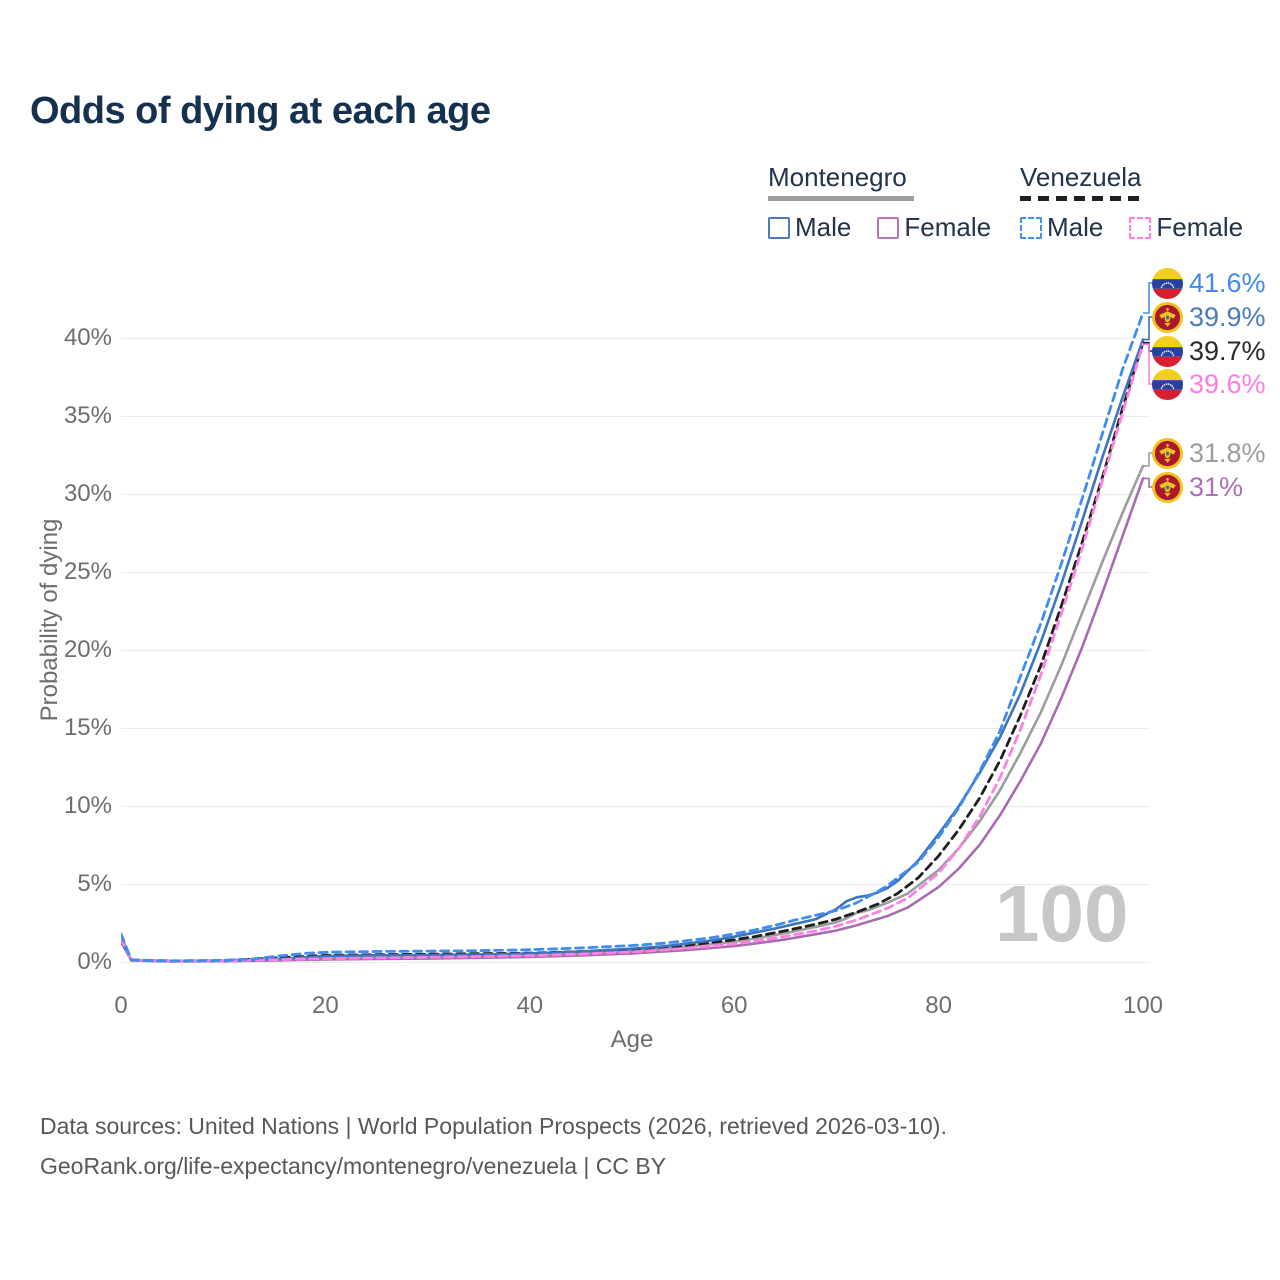  What do you see at coordinates (841, 198) in the screenshot?
I see `legend-underline-montenegro-solid` at bounding box center [841, 198].